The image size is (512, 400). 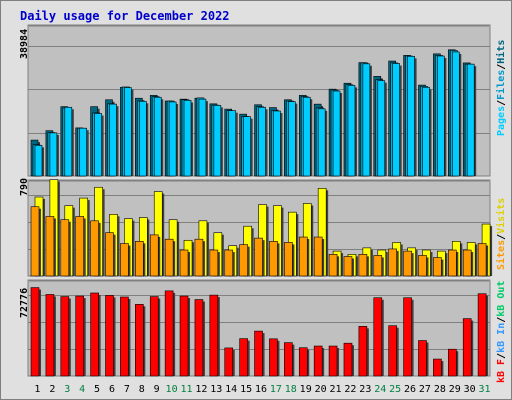 I want to click on x-tick-label: 8, so click(x=142, y=389).